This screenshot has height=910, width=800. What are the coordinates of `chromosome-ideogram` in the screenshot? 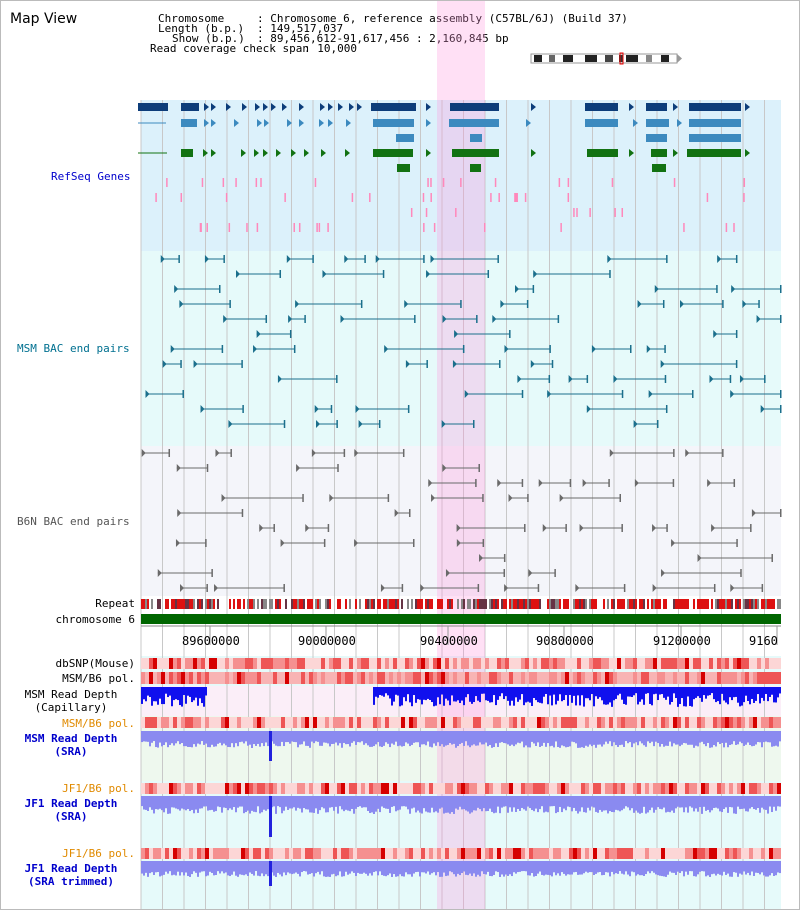 It's located at (606, 58).